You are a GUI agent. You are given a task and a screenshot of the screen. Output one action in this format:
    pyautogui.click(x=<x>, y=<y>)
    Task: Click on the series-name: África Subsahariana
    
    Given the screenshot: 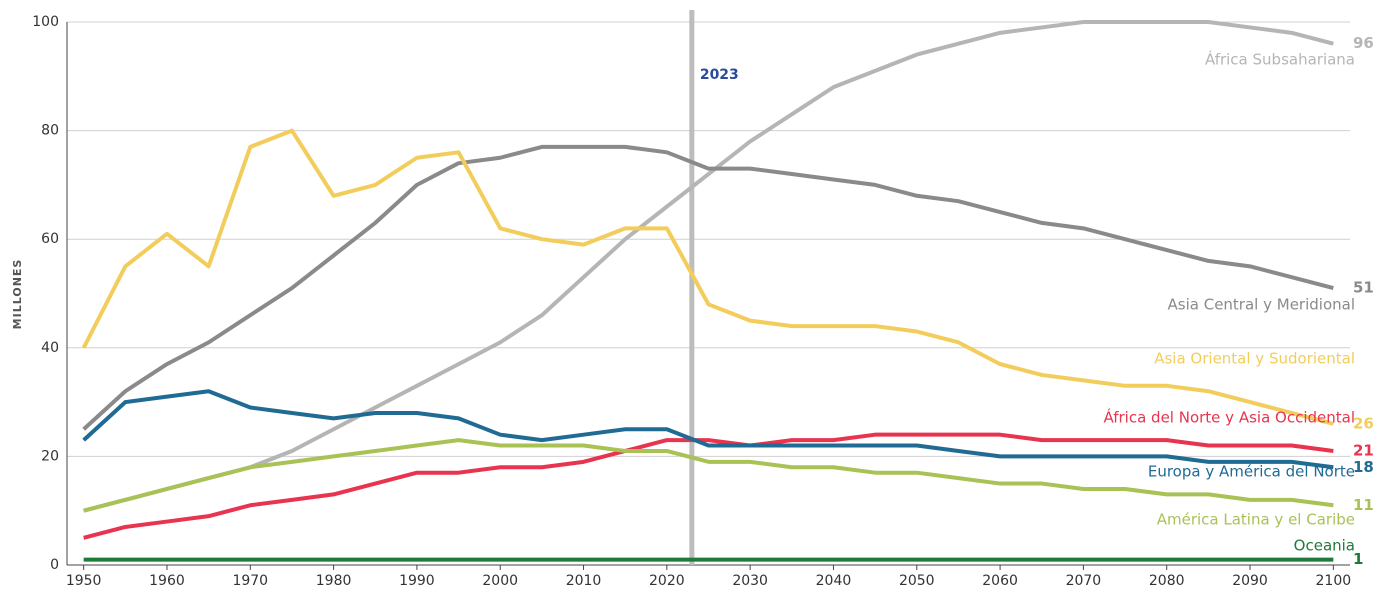 What is the action you would take?
    pyautogui.click(x=1280, y=59)
    